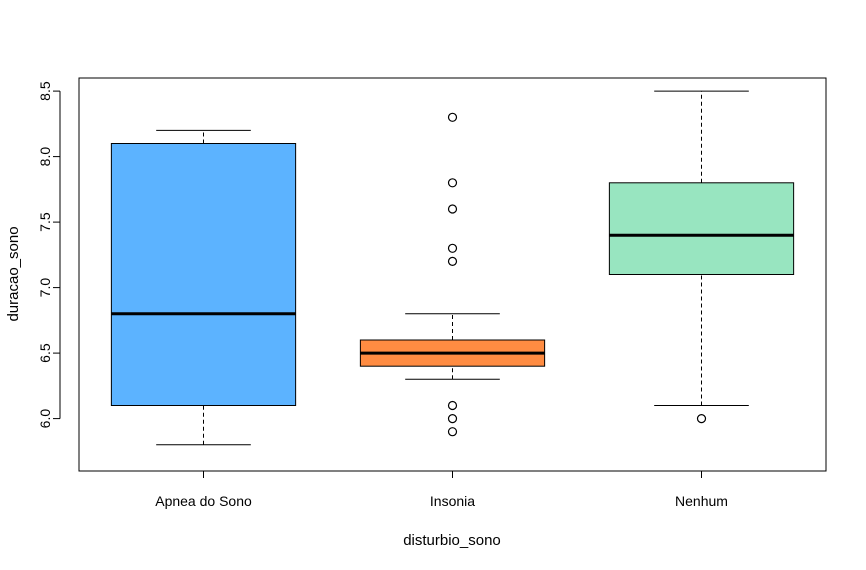 Image resolution: width=866 pixels, height=570 pixels. Describe the element at coordinates (45, 353) in the screenshot. I see `y-tick-label: 6.5` at that location.